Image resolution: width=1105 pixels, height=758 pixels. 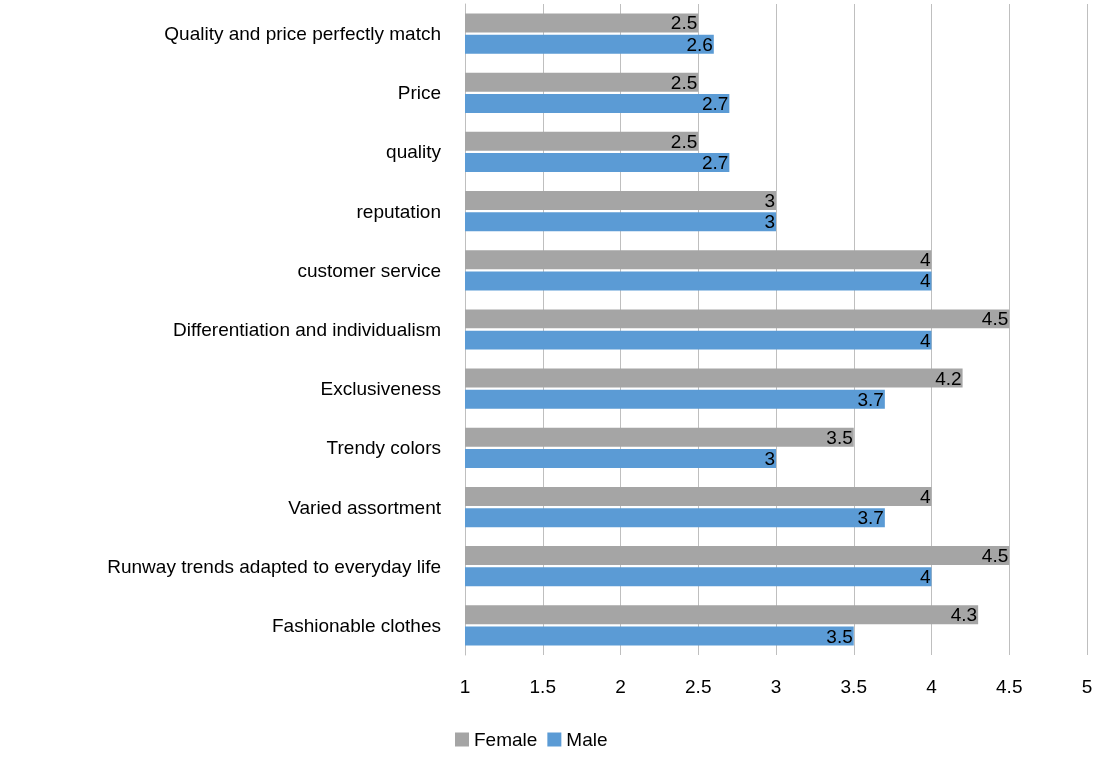 I want to click on x-tick-label: 3.5, so click(x=853, y=686).